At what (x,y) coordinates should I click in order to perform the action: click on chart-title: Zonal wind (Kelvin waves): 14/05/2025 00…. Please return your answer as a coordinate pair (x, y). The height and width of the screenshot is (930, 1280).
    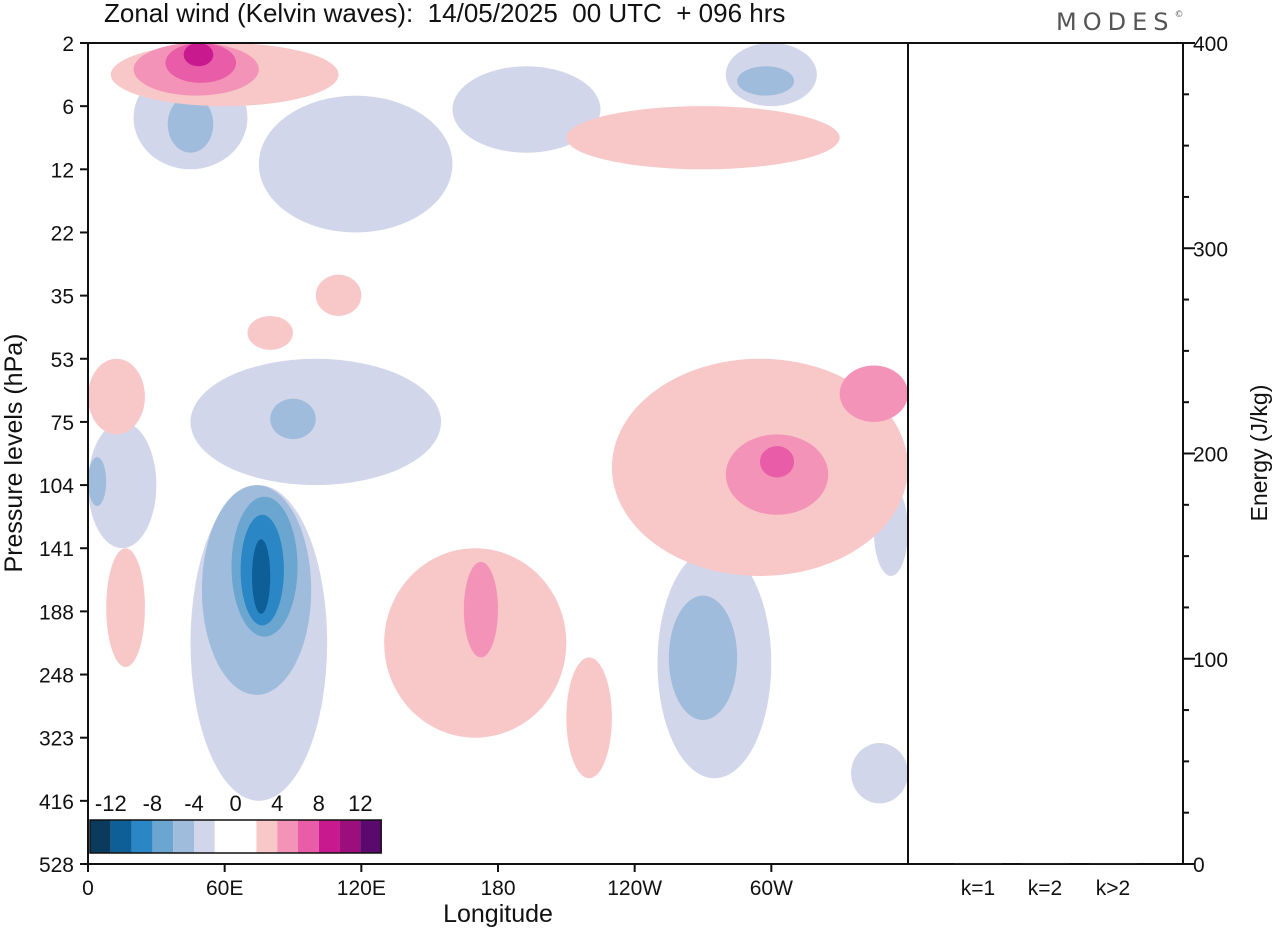
    Looking at the image, I should click on (445, 14).